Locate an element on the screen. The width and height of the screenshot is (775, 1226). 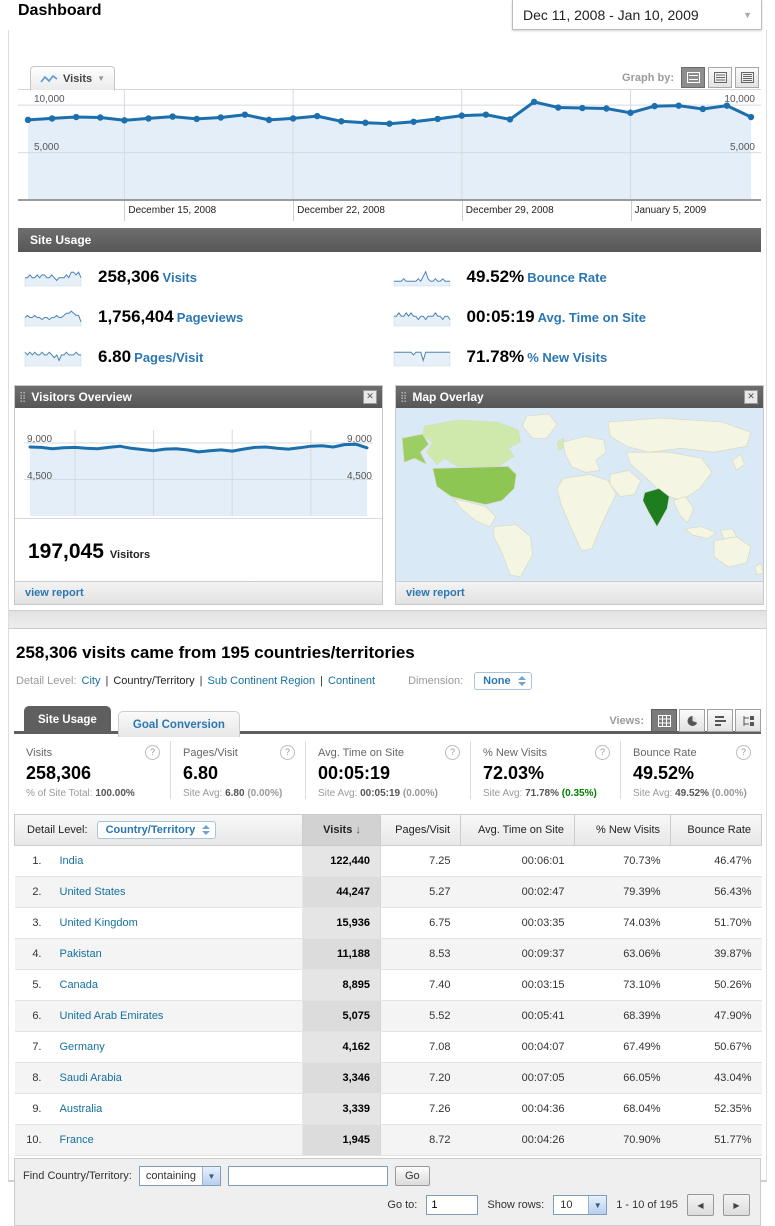
country-link: Australia is located at coordinates (81, 1109).